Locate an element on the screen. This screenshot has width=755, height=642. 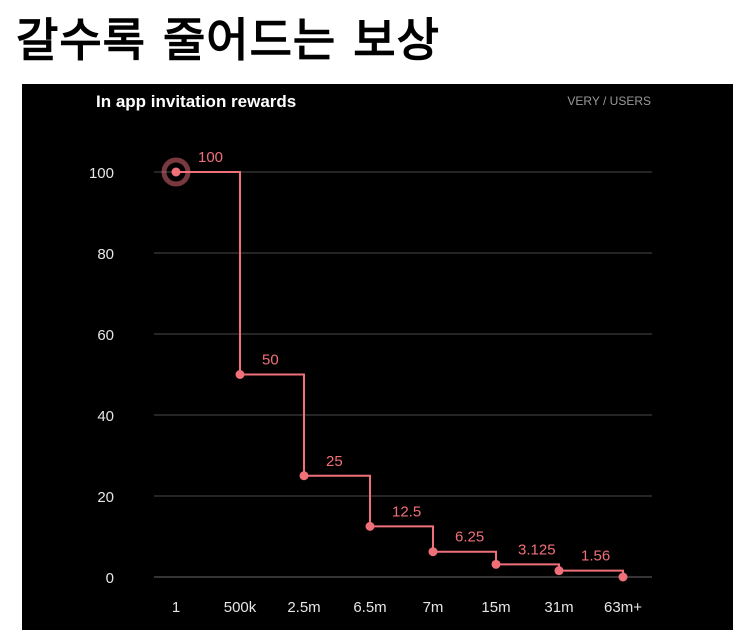
chart-title: In app invitation rewards is located at coordinates (196, 101).